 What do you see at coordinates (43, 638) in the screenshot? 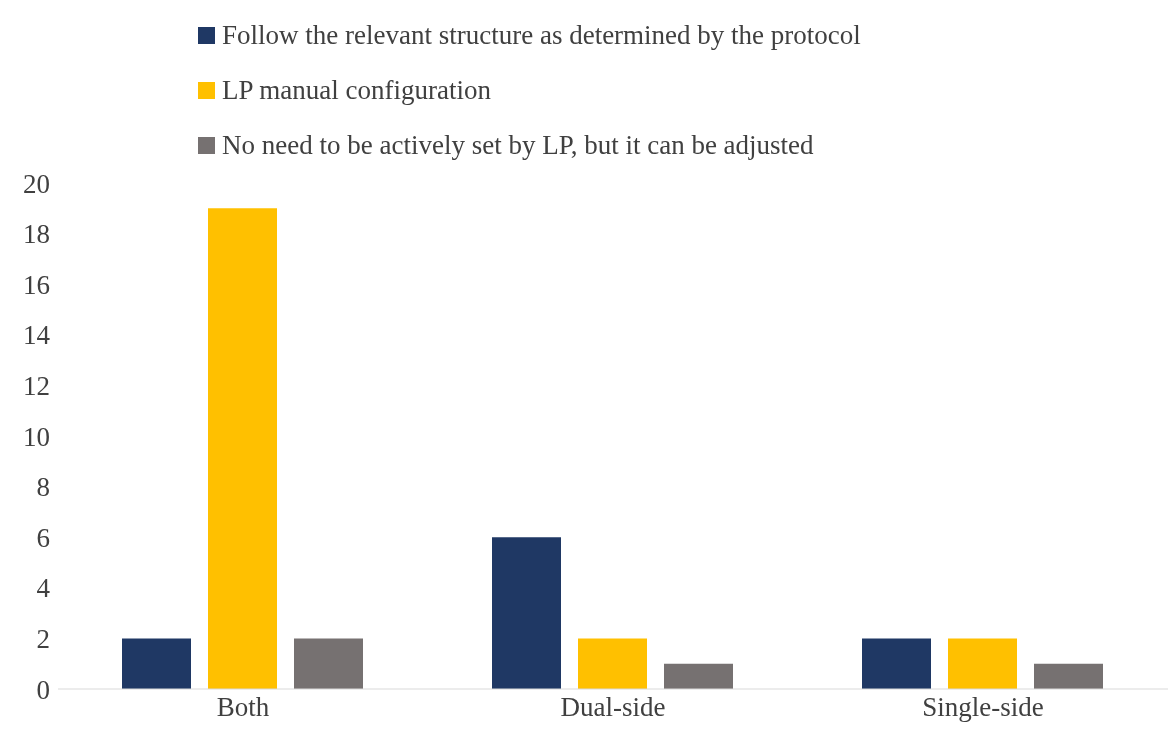
I see `y-tick-label: 2` at bounding box center [43, 638].